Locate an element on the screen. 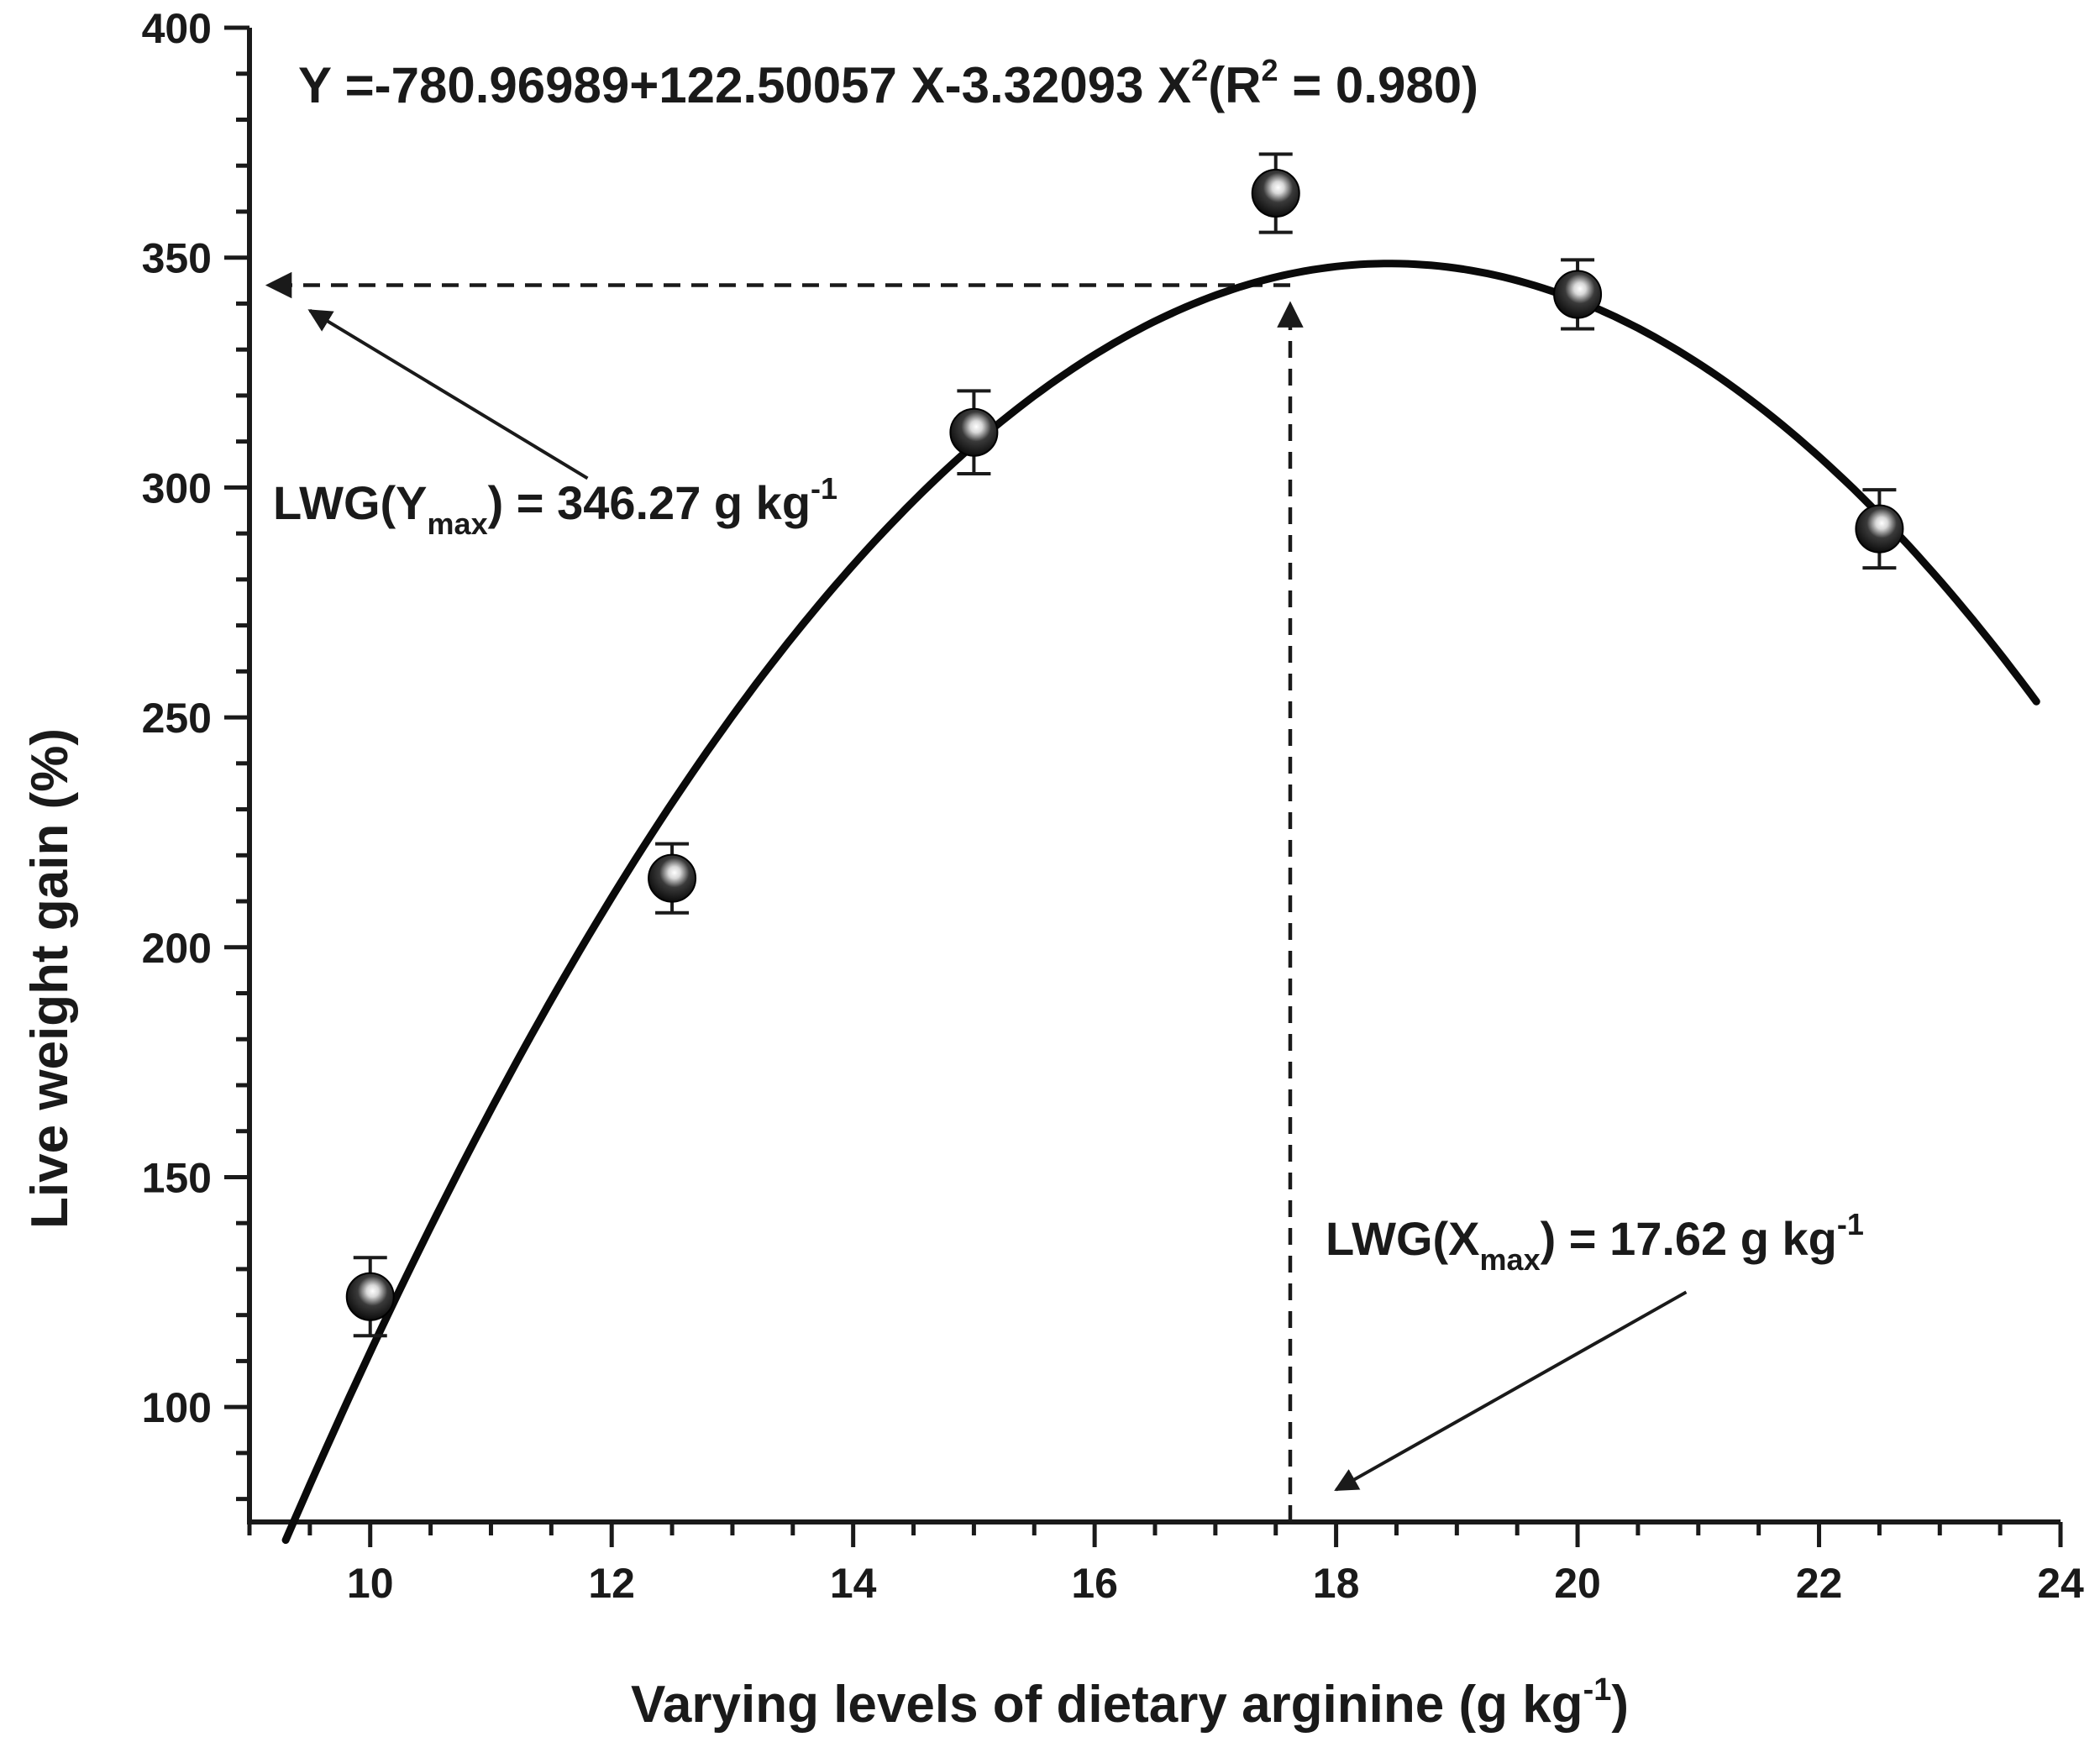 This screenshot has width=2100, height=1758. y-tick-label: 250 is located at coordinates (177, 718).